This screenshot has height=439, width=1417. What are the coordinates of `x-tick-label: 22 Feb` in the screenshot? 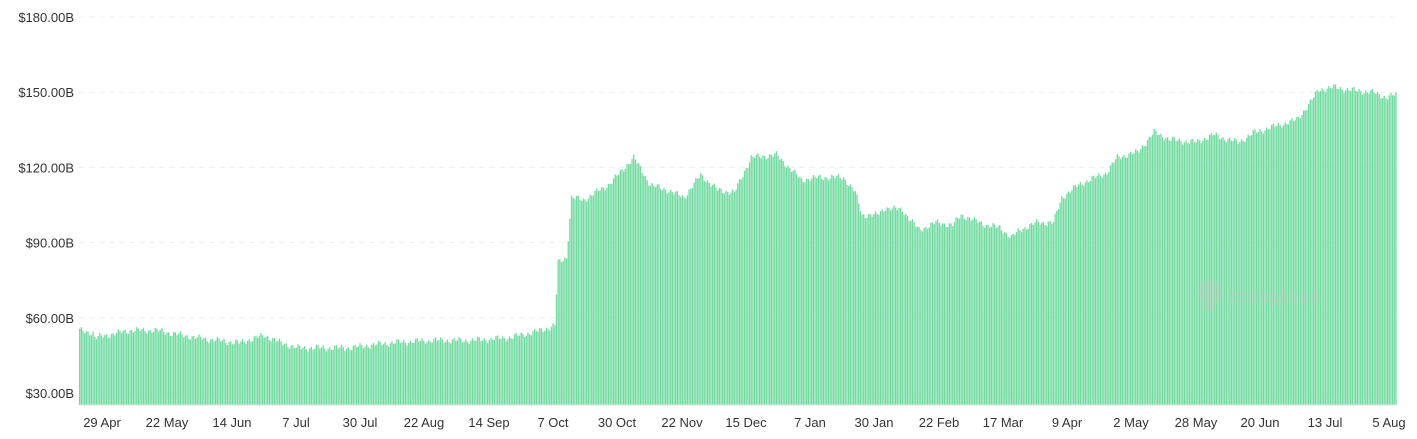 It's located at (939, 422).